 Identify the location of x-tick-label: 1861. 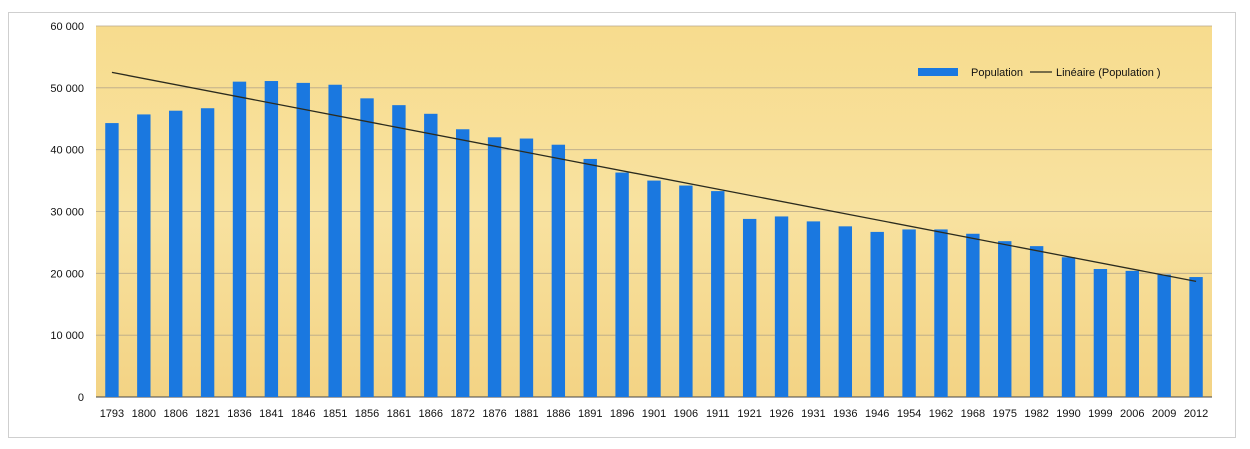
(399, 414).